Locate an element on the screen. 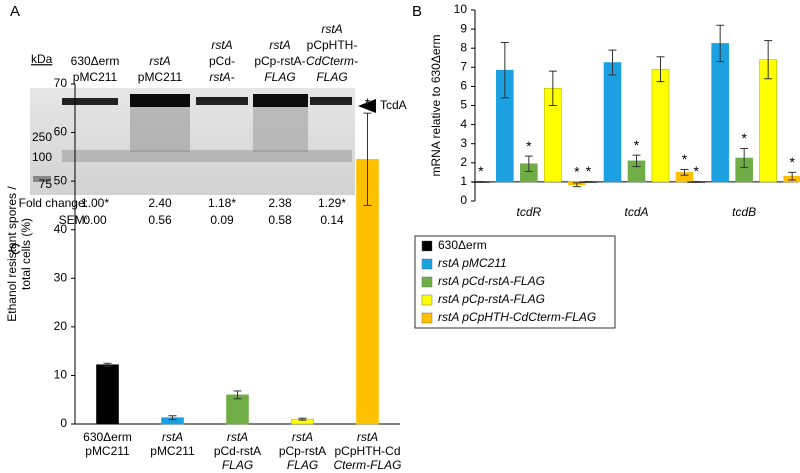 This screenshot has width=800, height=473. fold-change: 2.38 is located at coordinates (280, 203).